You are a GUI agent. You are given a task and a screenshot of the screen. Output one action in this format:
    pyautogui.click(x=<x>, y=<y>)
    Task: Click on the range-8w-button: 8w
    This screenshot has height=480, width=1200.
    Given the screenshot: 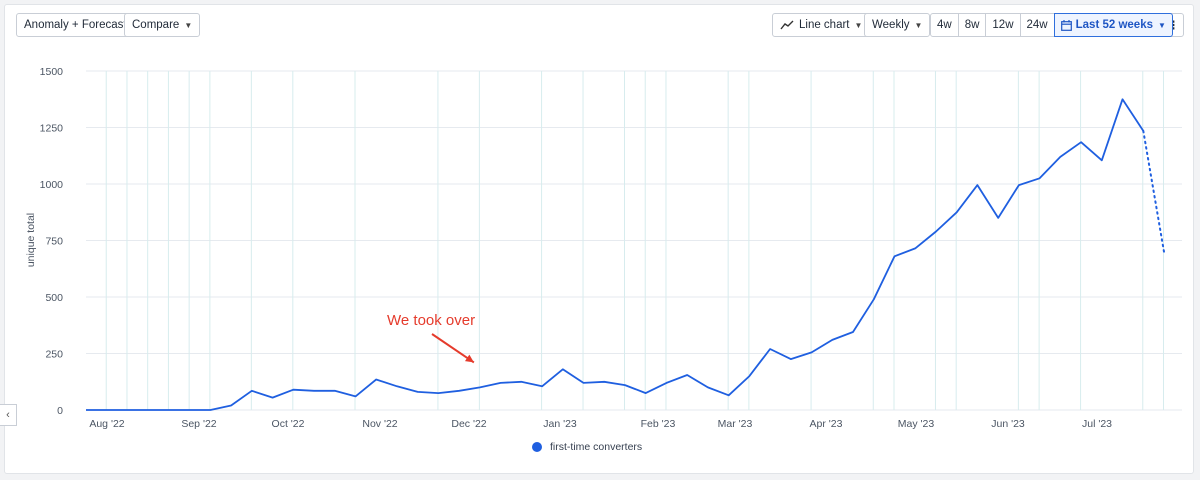 What is the action you would take?
    pyautogui.click(x=972, y=25)
    